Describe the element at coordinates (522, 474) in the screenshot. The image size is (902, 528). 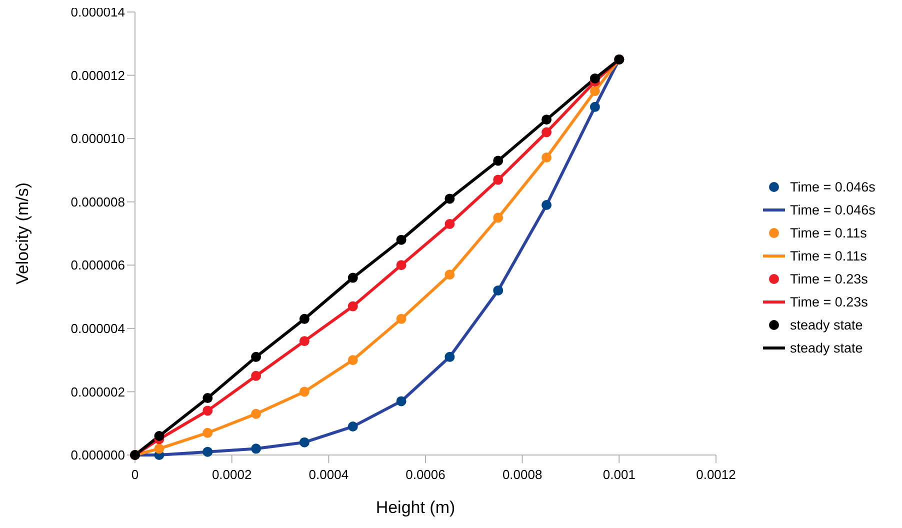
I see `x-tick-label: 0.0008` at that location.